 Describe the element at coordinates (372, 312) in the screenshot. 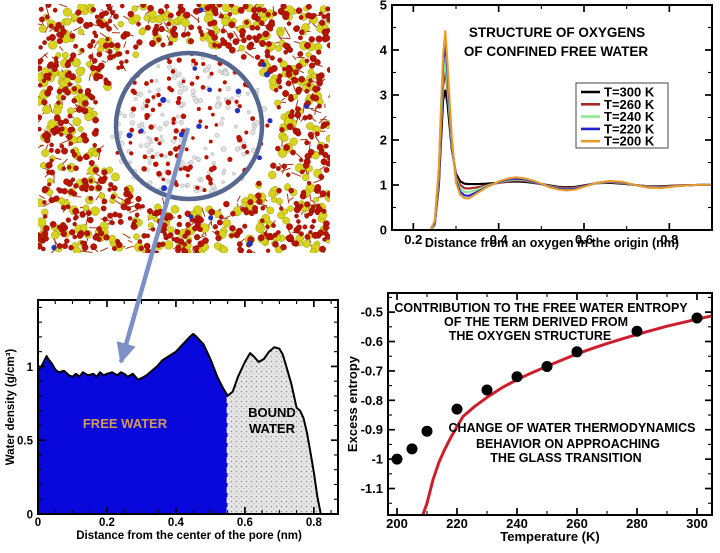

I see `y-tick-label: -0.5` at that location.